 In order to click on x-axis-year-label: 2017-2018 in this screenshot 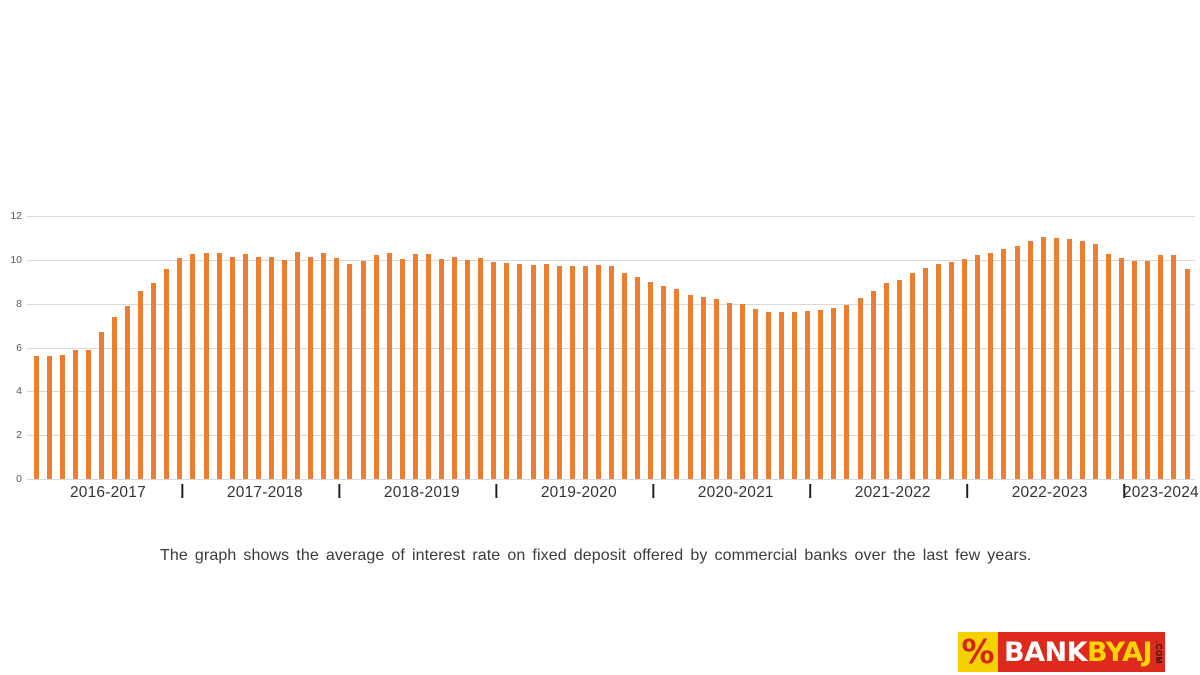, I will do `click(264, 492)`.